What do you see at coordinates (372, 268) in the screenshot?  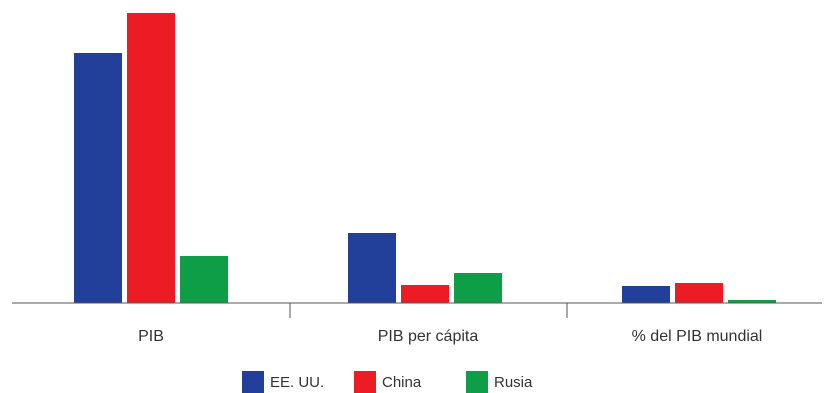 I see `bar-ee-uu-pib-per-c-pita` at bounding box center [372, 268].